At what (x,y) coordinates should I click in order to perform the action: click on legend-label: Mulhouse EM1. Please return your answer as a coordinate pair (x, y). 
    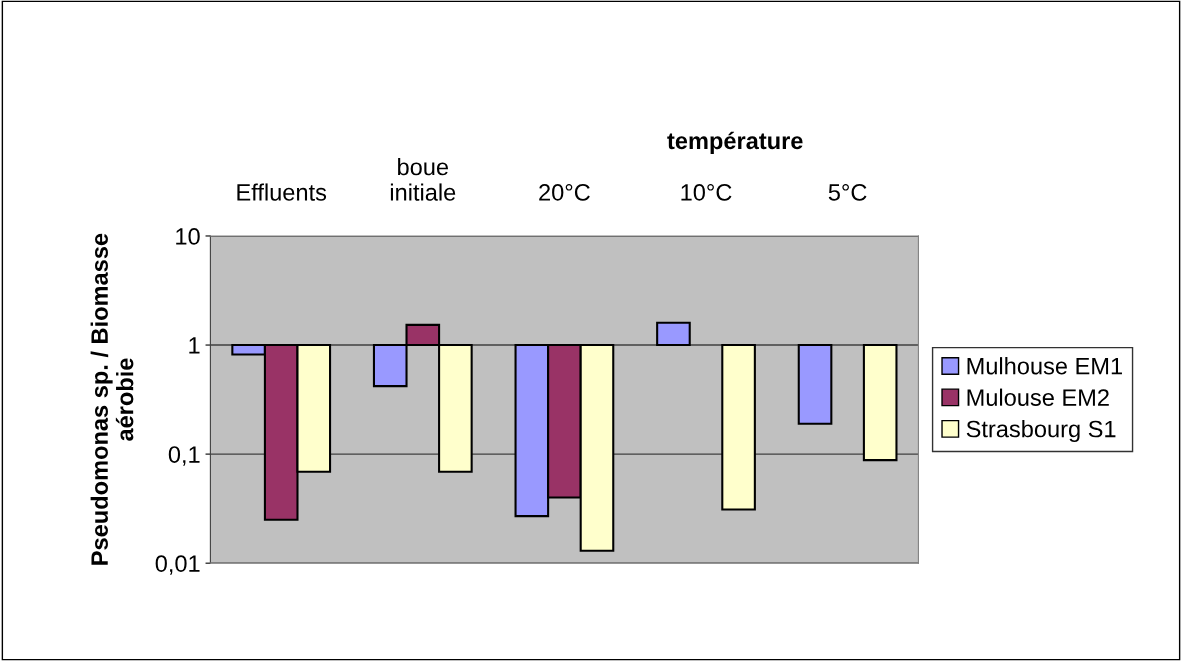
    Looking at the image, I should click on (1044, 366).